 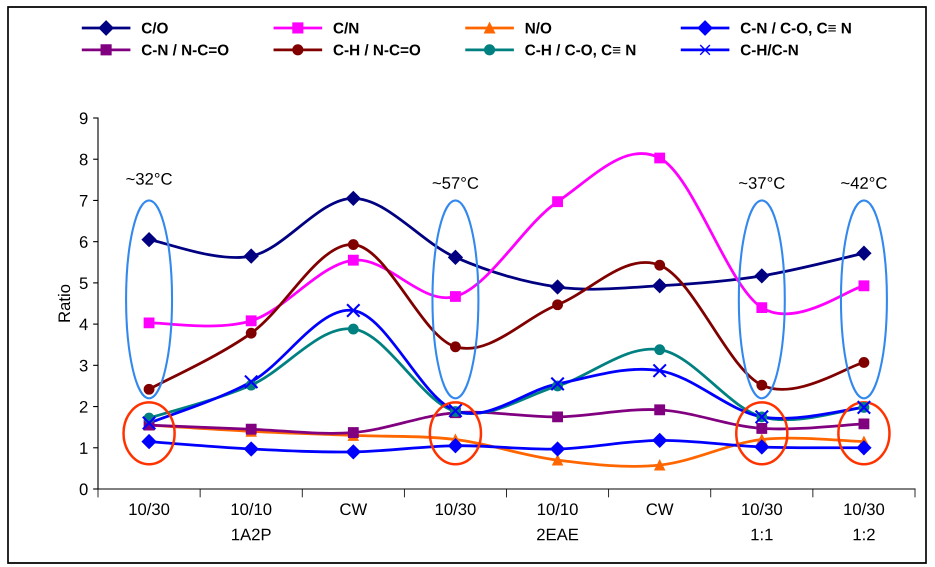 What do you see at coordinates (185, 50) in the screenshot?
I see `legend-label: C-N / N-C=O` at bounding box center [185, 50].